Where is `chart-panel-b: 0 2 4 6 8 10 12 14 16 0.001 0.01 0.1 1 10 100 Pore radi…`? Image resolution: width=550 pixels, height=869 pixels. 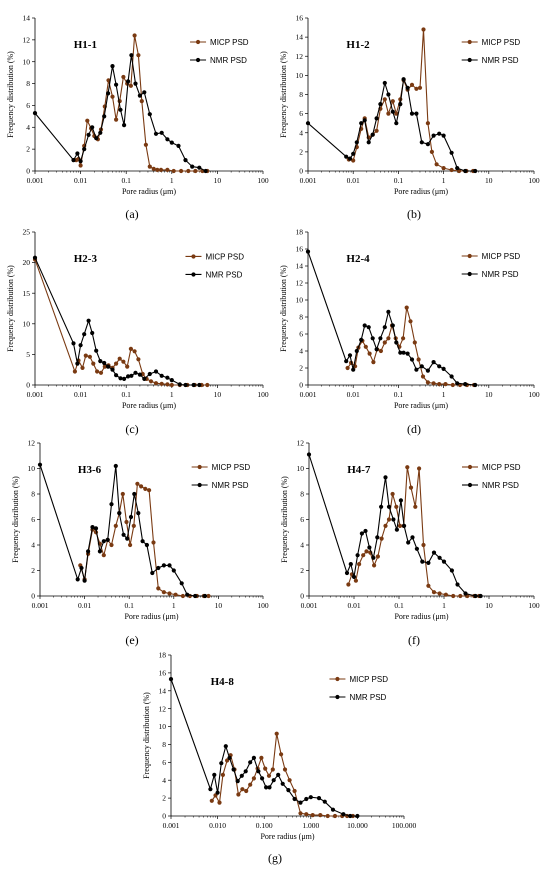
chart-panel-b: 0 2 4 6 8 10 12 14 16 0.001 0.01 0.1 1 10 100 Pore radi… is located at coordinates (409, 117).